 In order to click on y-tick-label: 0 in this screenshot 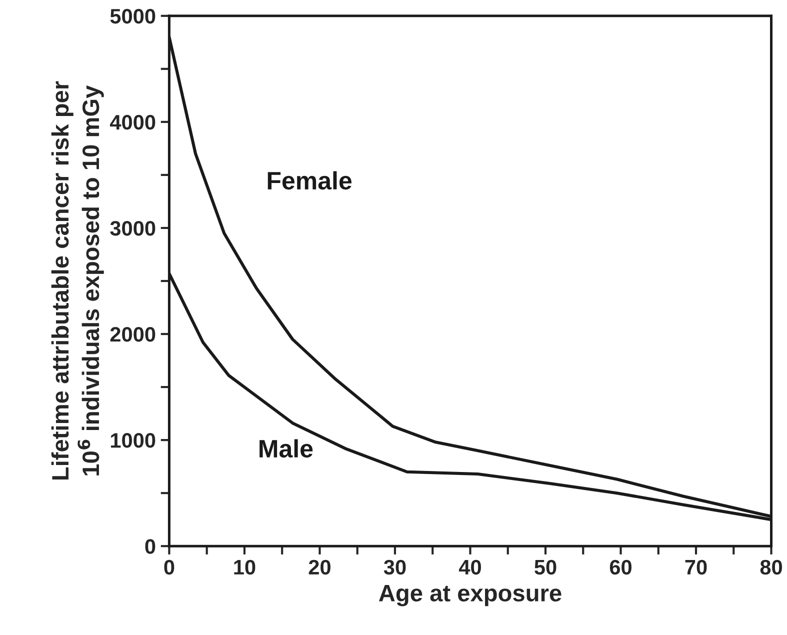, I will do `click(150, 546)`.